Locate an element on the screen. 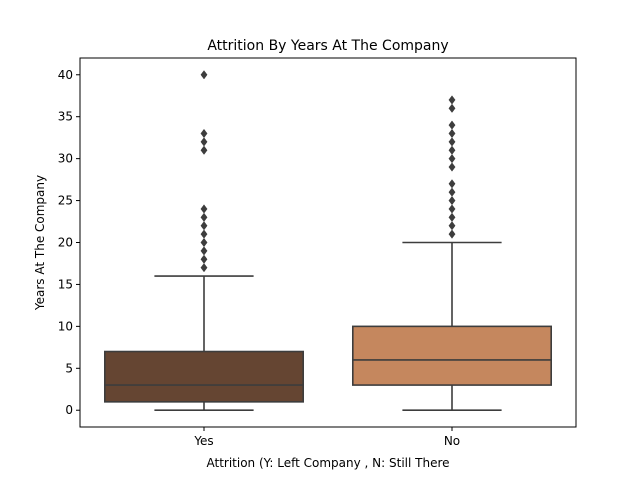 This screenshot has width=640, height=480. x-tick-label: Yes is located at coordinates (203, 441).